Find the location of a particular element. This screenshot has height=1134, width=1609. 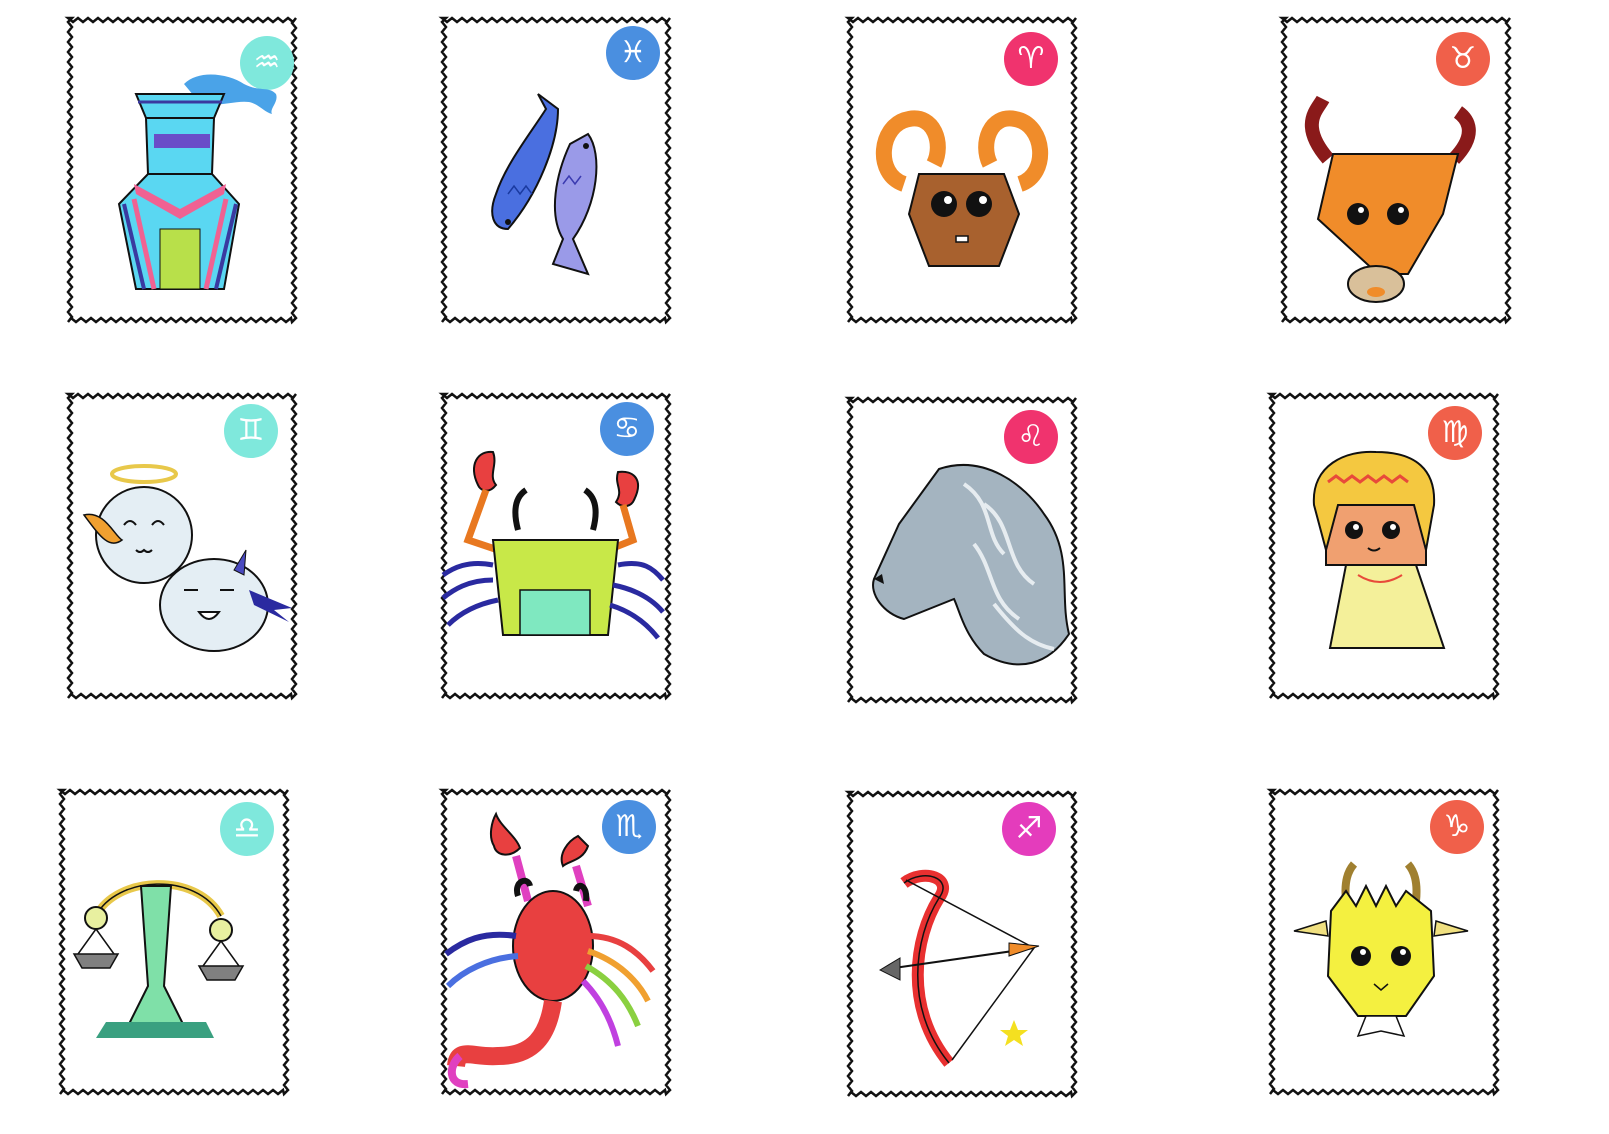

maiden-icon is located at coordinates (1379, 549).